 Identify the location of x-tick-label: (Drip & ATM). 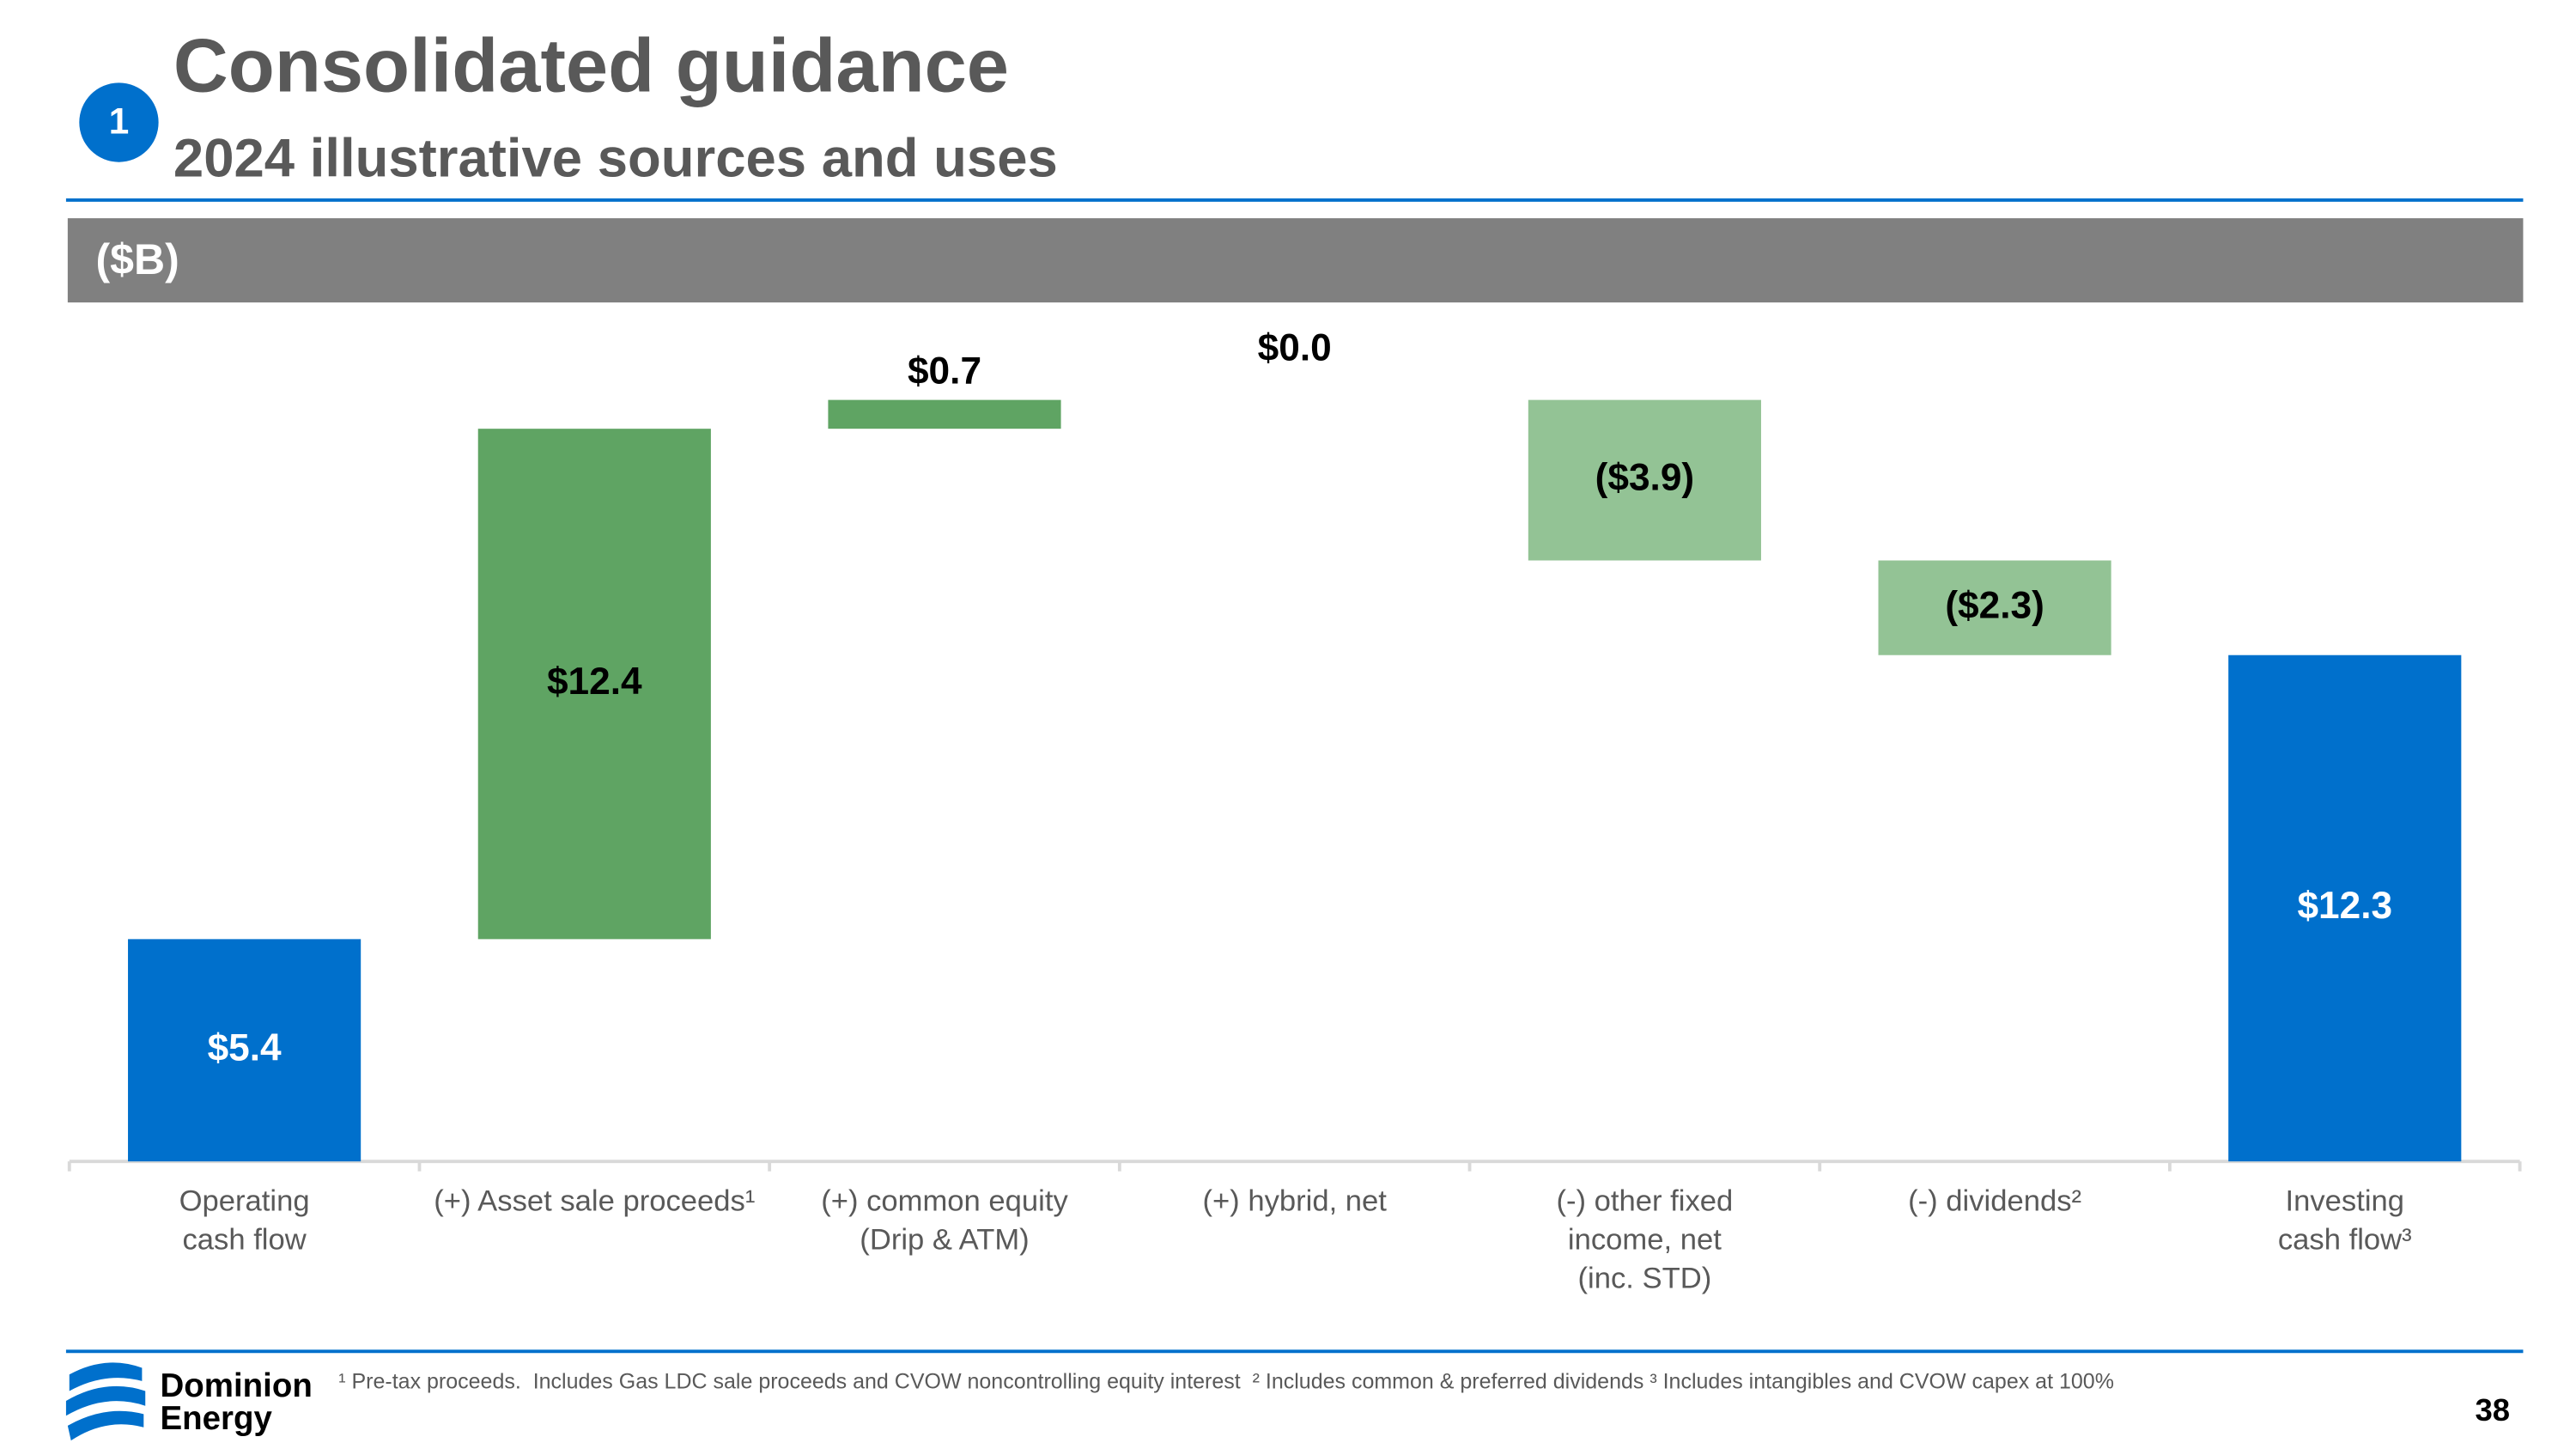
(944, 1240).